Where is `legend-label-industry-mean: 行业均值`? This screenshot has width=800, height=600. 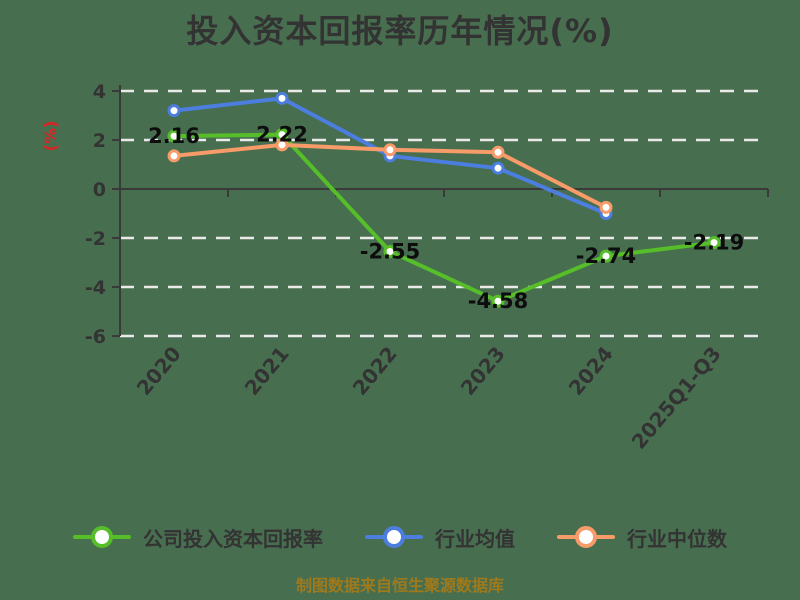 legend-label-industry-mean: 行业均值 is located at coordinates (475, 538).